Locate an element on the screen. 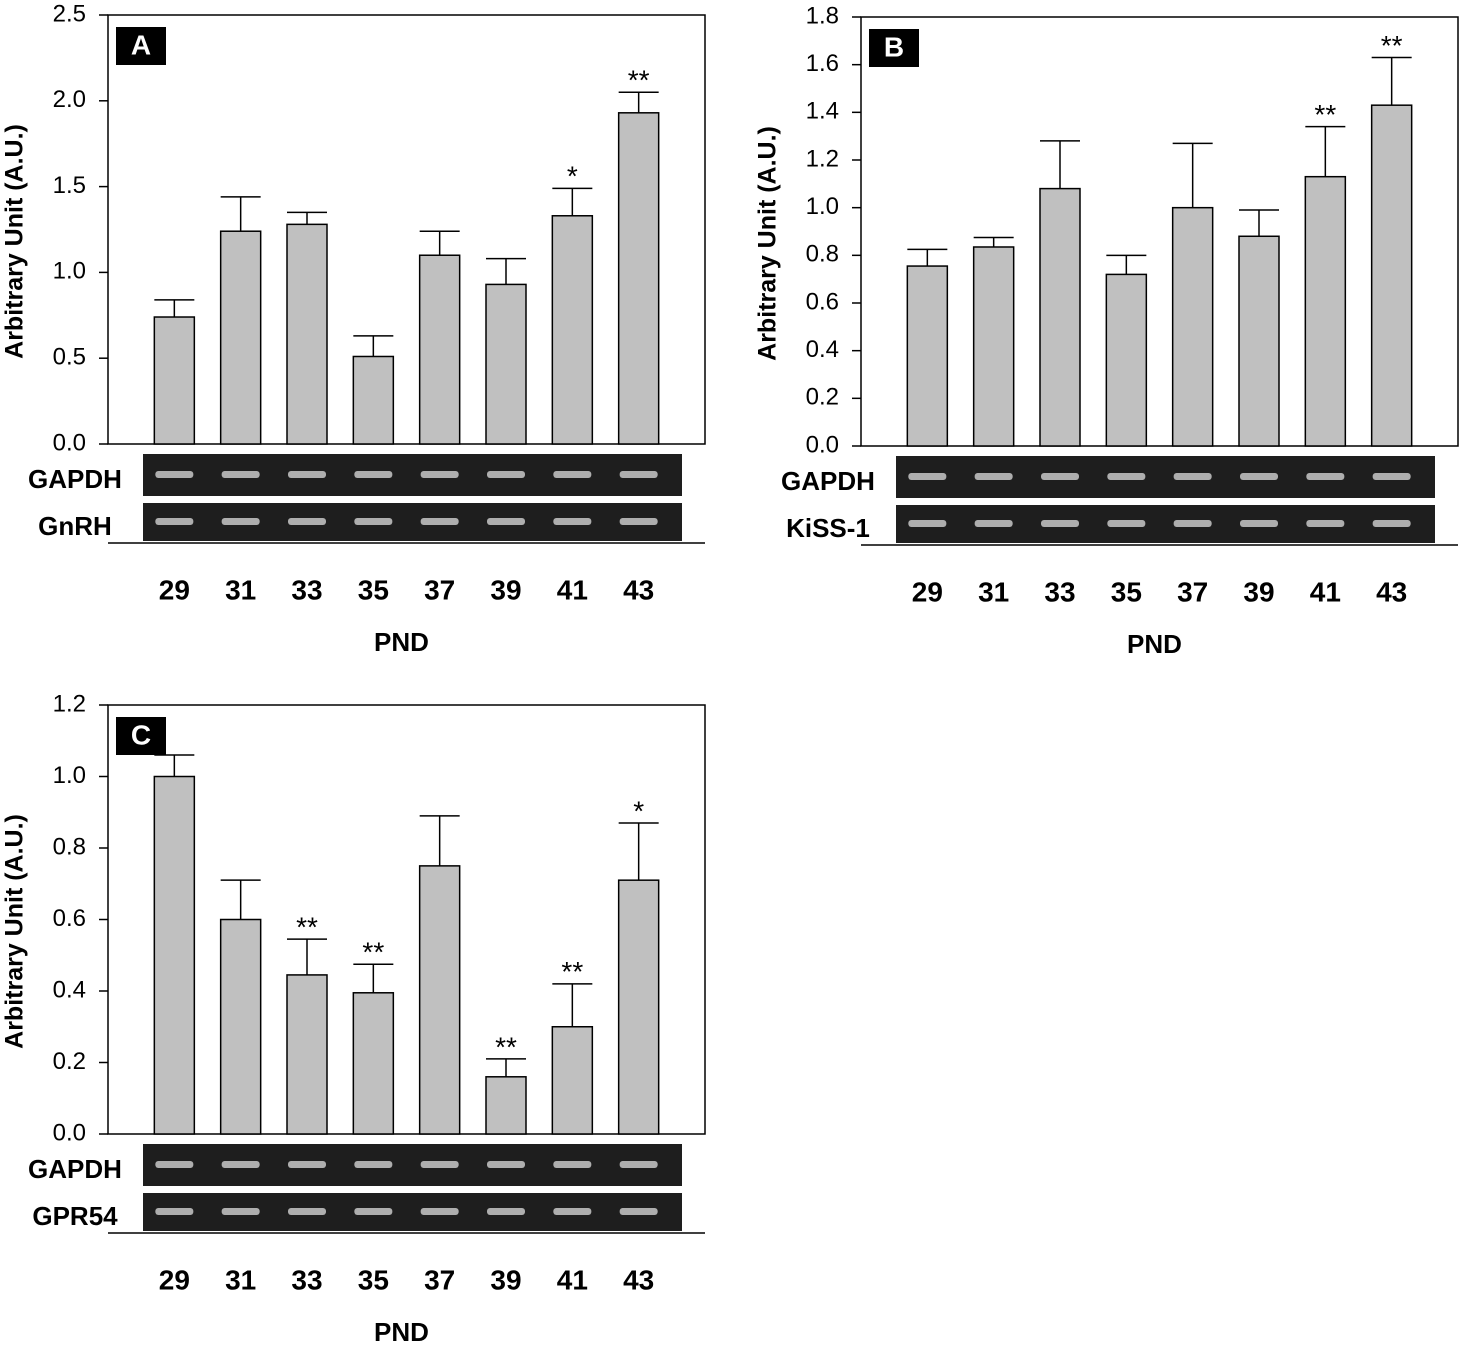  gel-label: KiSS-1 is located at coordinates (828, 528).